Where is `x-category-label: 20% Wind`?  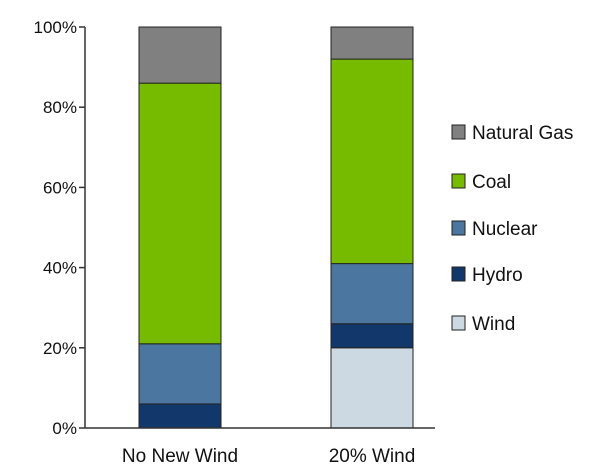
x-category-label: 20% Wind is located at coordinates (372, 456).